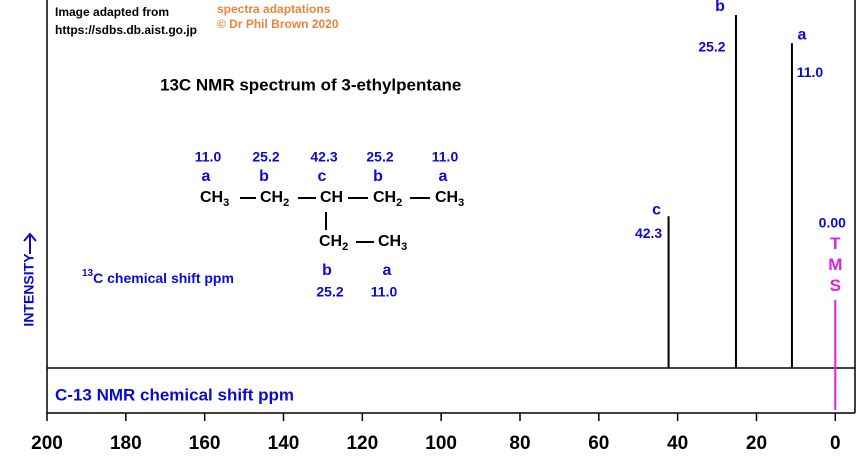  Describe the element at coordinates (29, 290) in the screenshot. I see `y-axis-label: INTENSITY` at that location.